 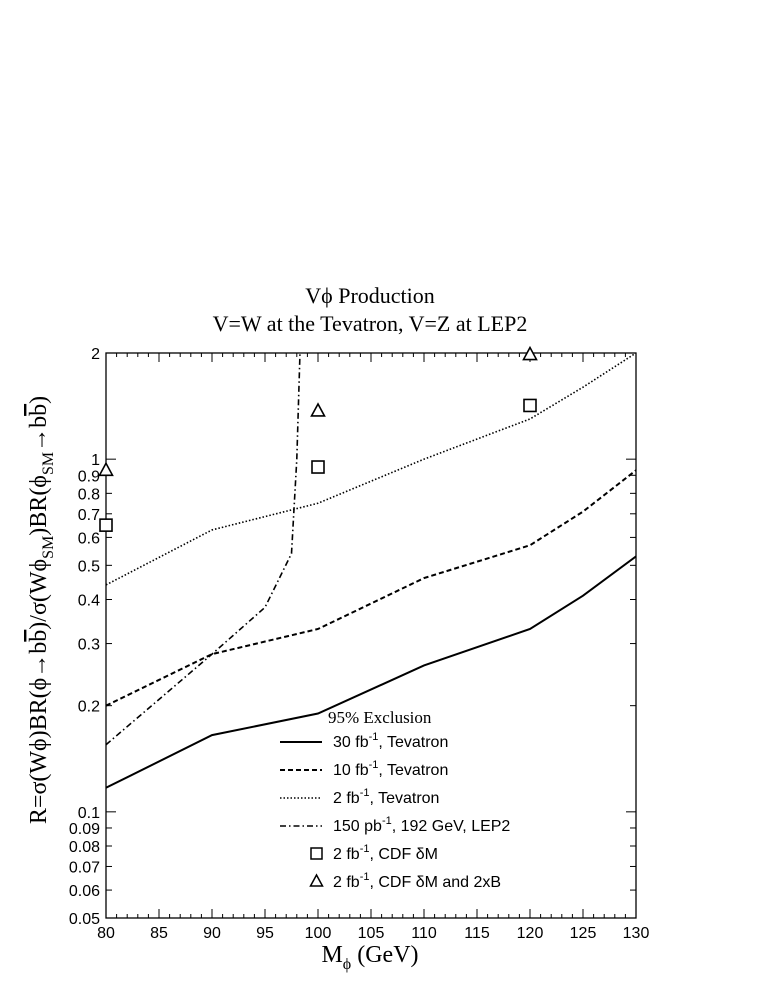 What do you see at coordinates (386, 797) in the screenshot?
I see `legend-entry-label: 2 fb-1, Tevatron` at bounding box center [386, 797].